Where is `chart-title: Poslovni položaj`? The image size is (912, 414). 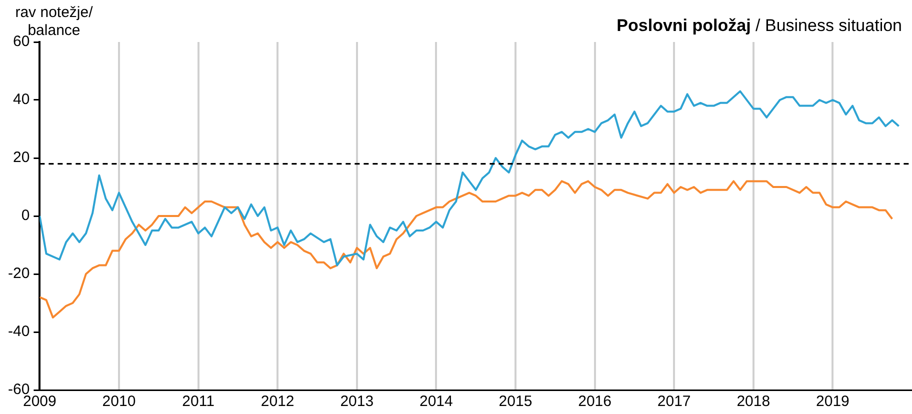 chart-title: Poslovni položaj is located at coordinates (683, 25).